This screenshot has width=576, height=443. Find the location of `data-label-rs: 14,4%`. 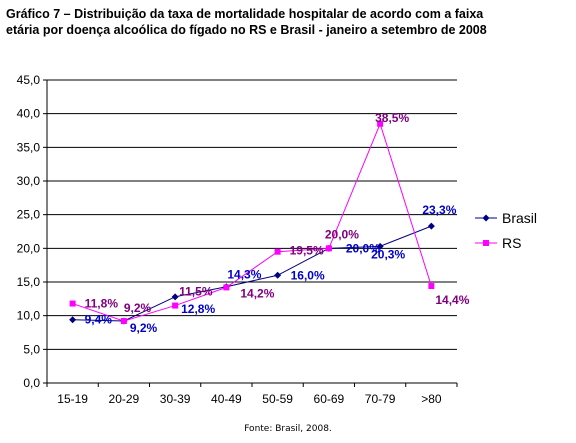

data-label-rs: 14,4% is located at coordinates (452, 300).